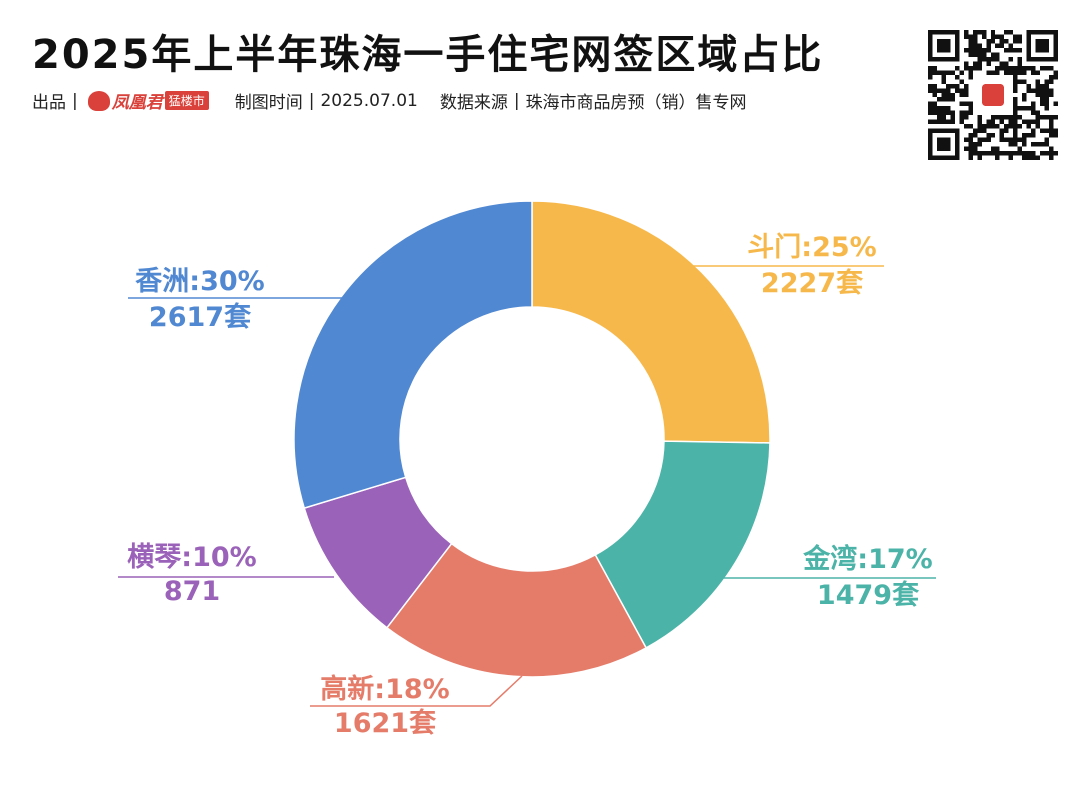 This screenshot has width=1080, height=810. Describe the element at coordinates (369, 100) in the screenshot. I see `made-time: 2025.07.01` at that location.